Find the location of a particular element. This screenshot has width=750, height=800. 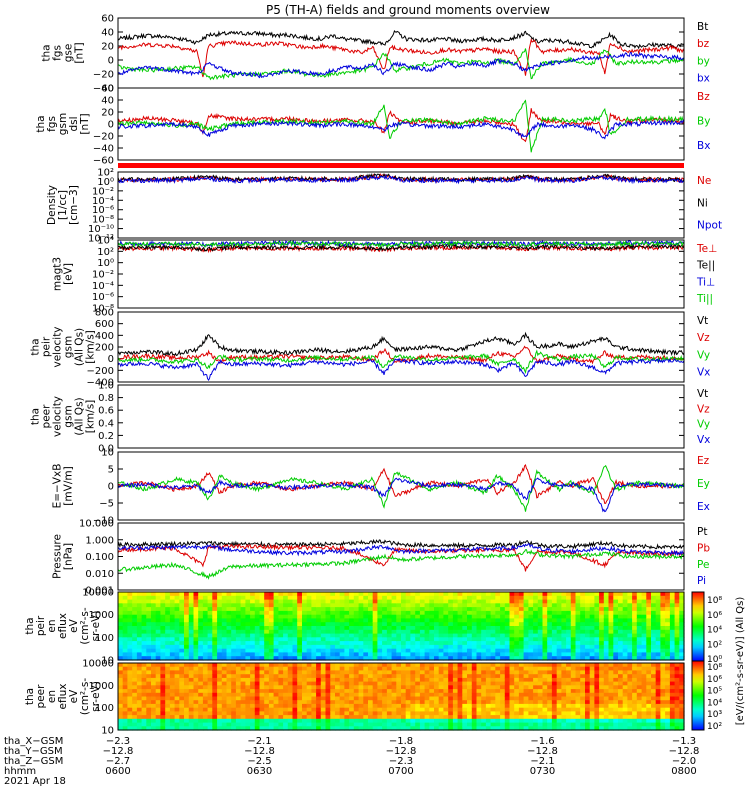

y-axis-label: Density[1/cc][cm−3] is located at coordinates (63, 205).